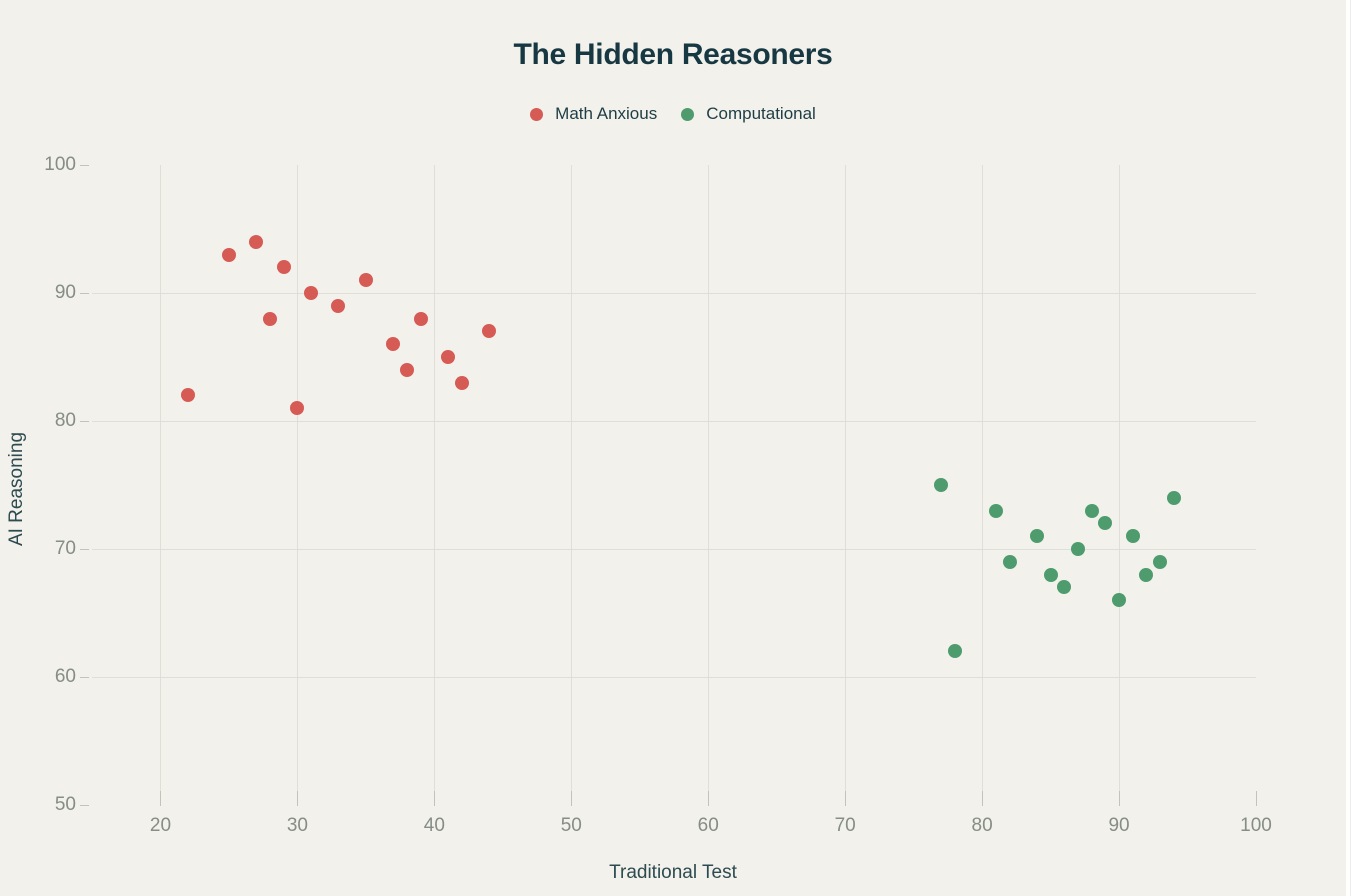  I want to click on y-tick-label: 80, so click(65, 420).